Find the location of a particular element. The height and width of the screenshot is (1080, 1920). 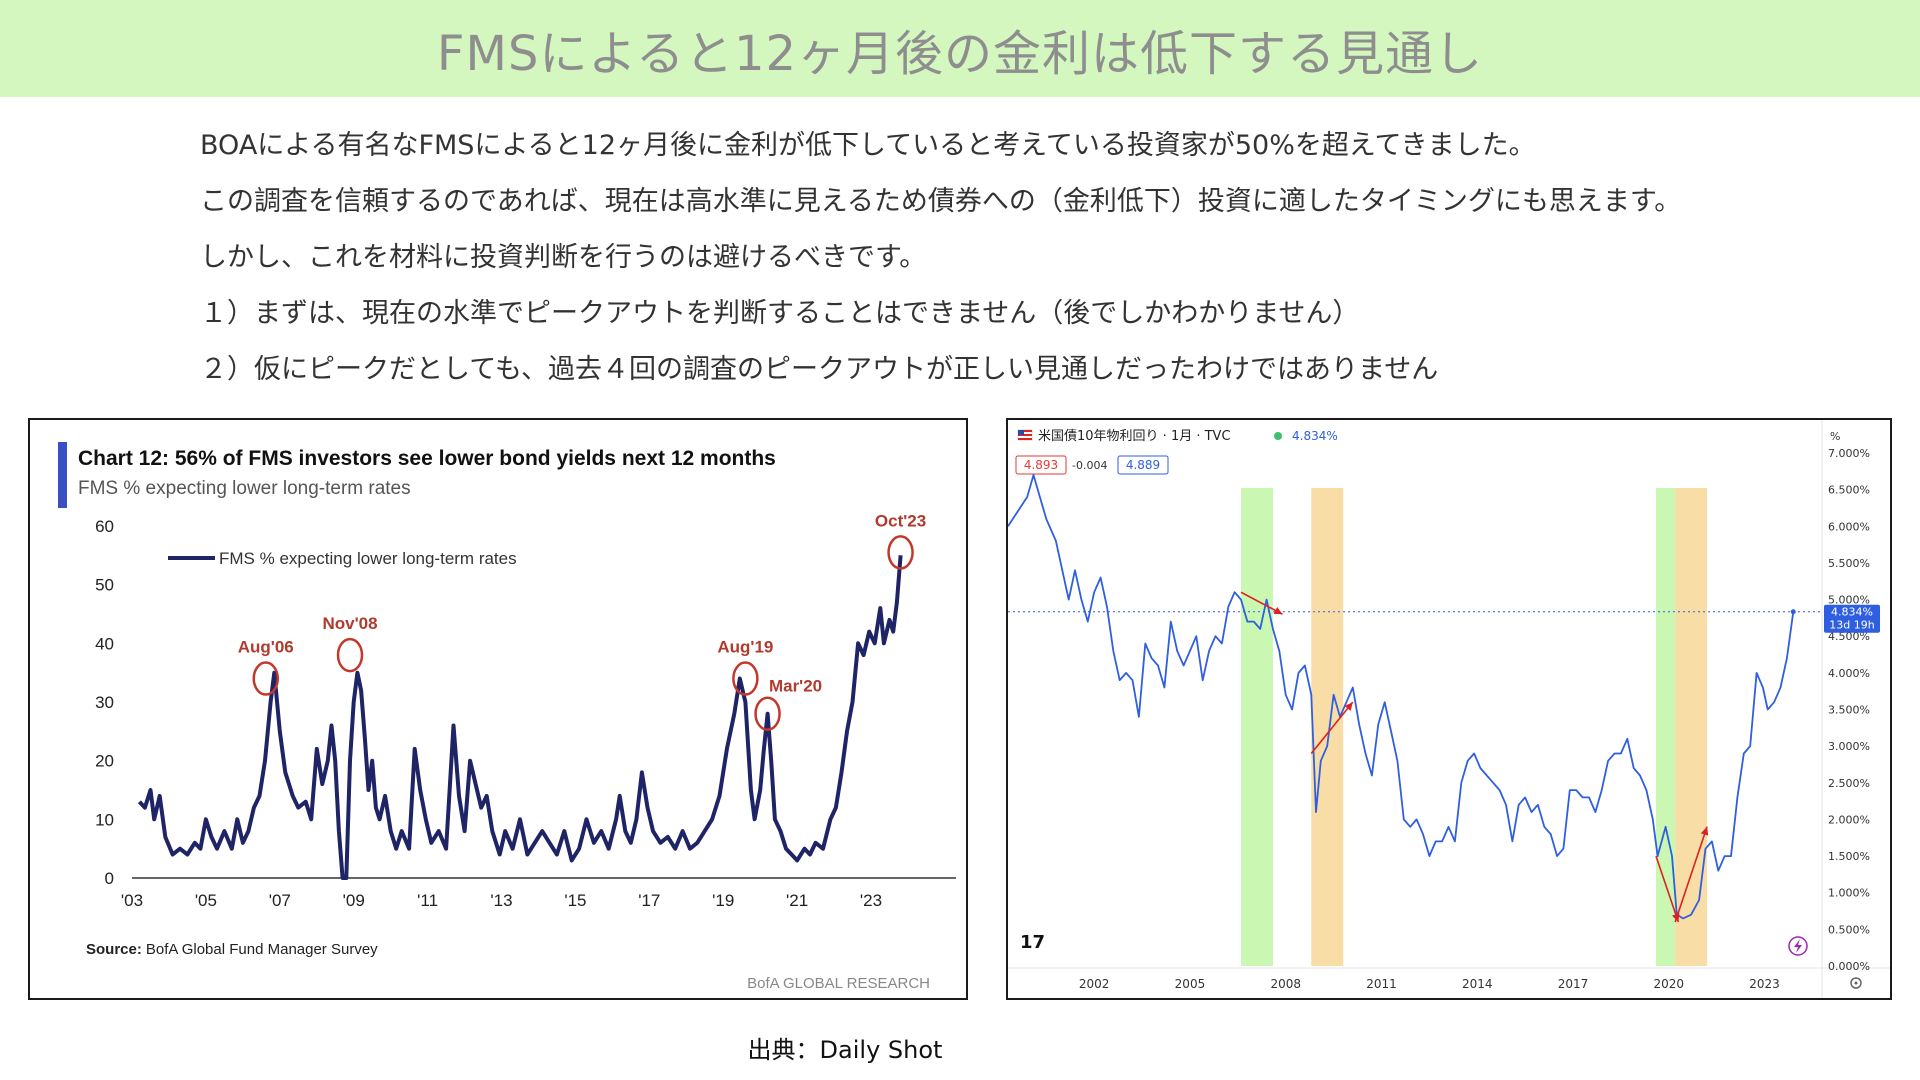

x-tick-label: '11 is located at coordinates (427, 900).